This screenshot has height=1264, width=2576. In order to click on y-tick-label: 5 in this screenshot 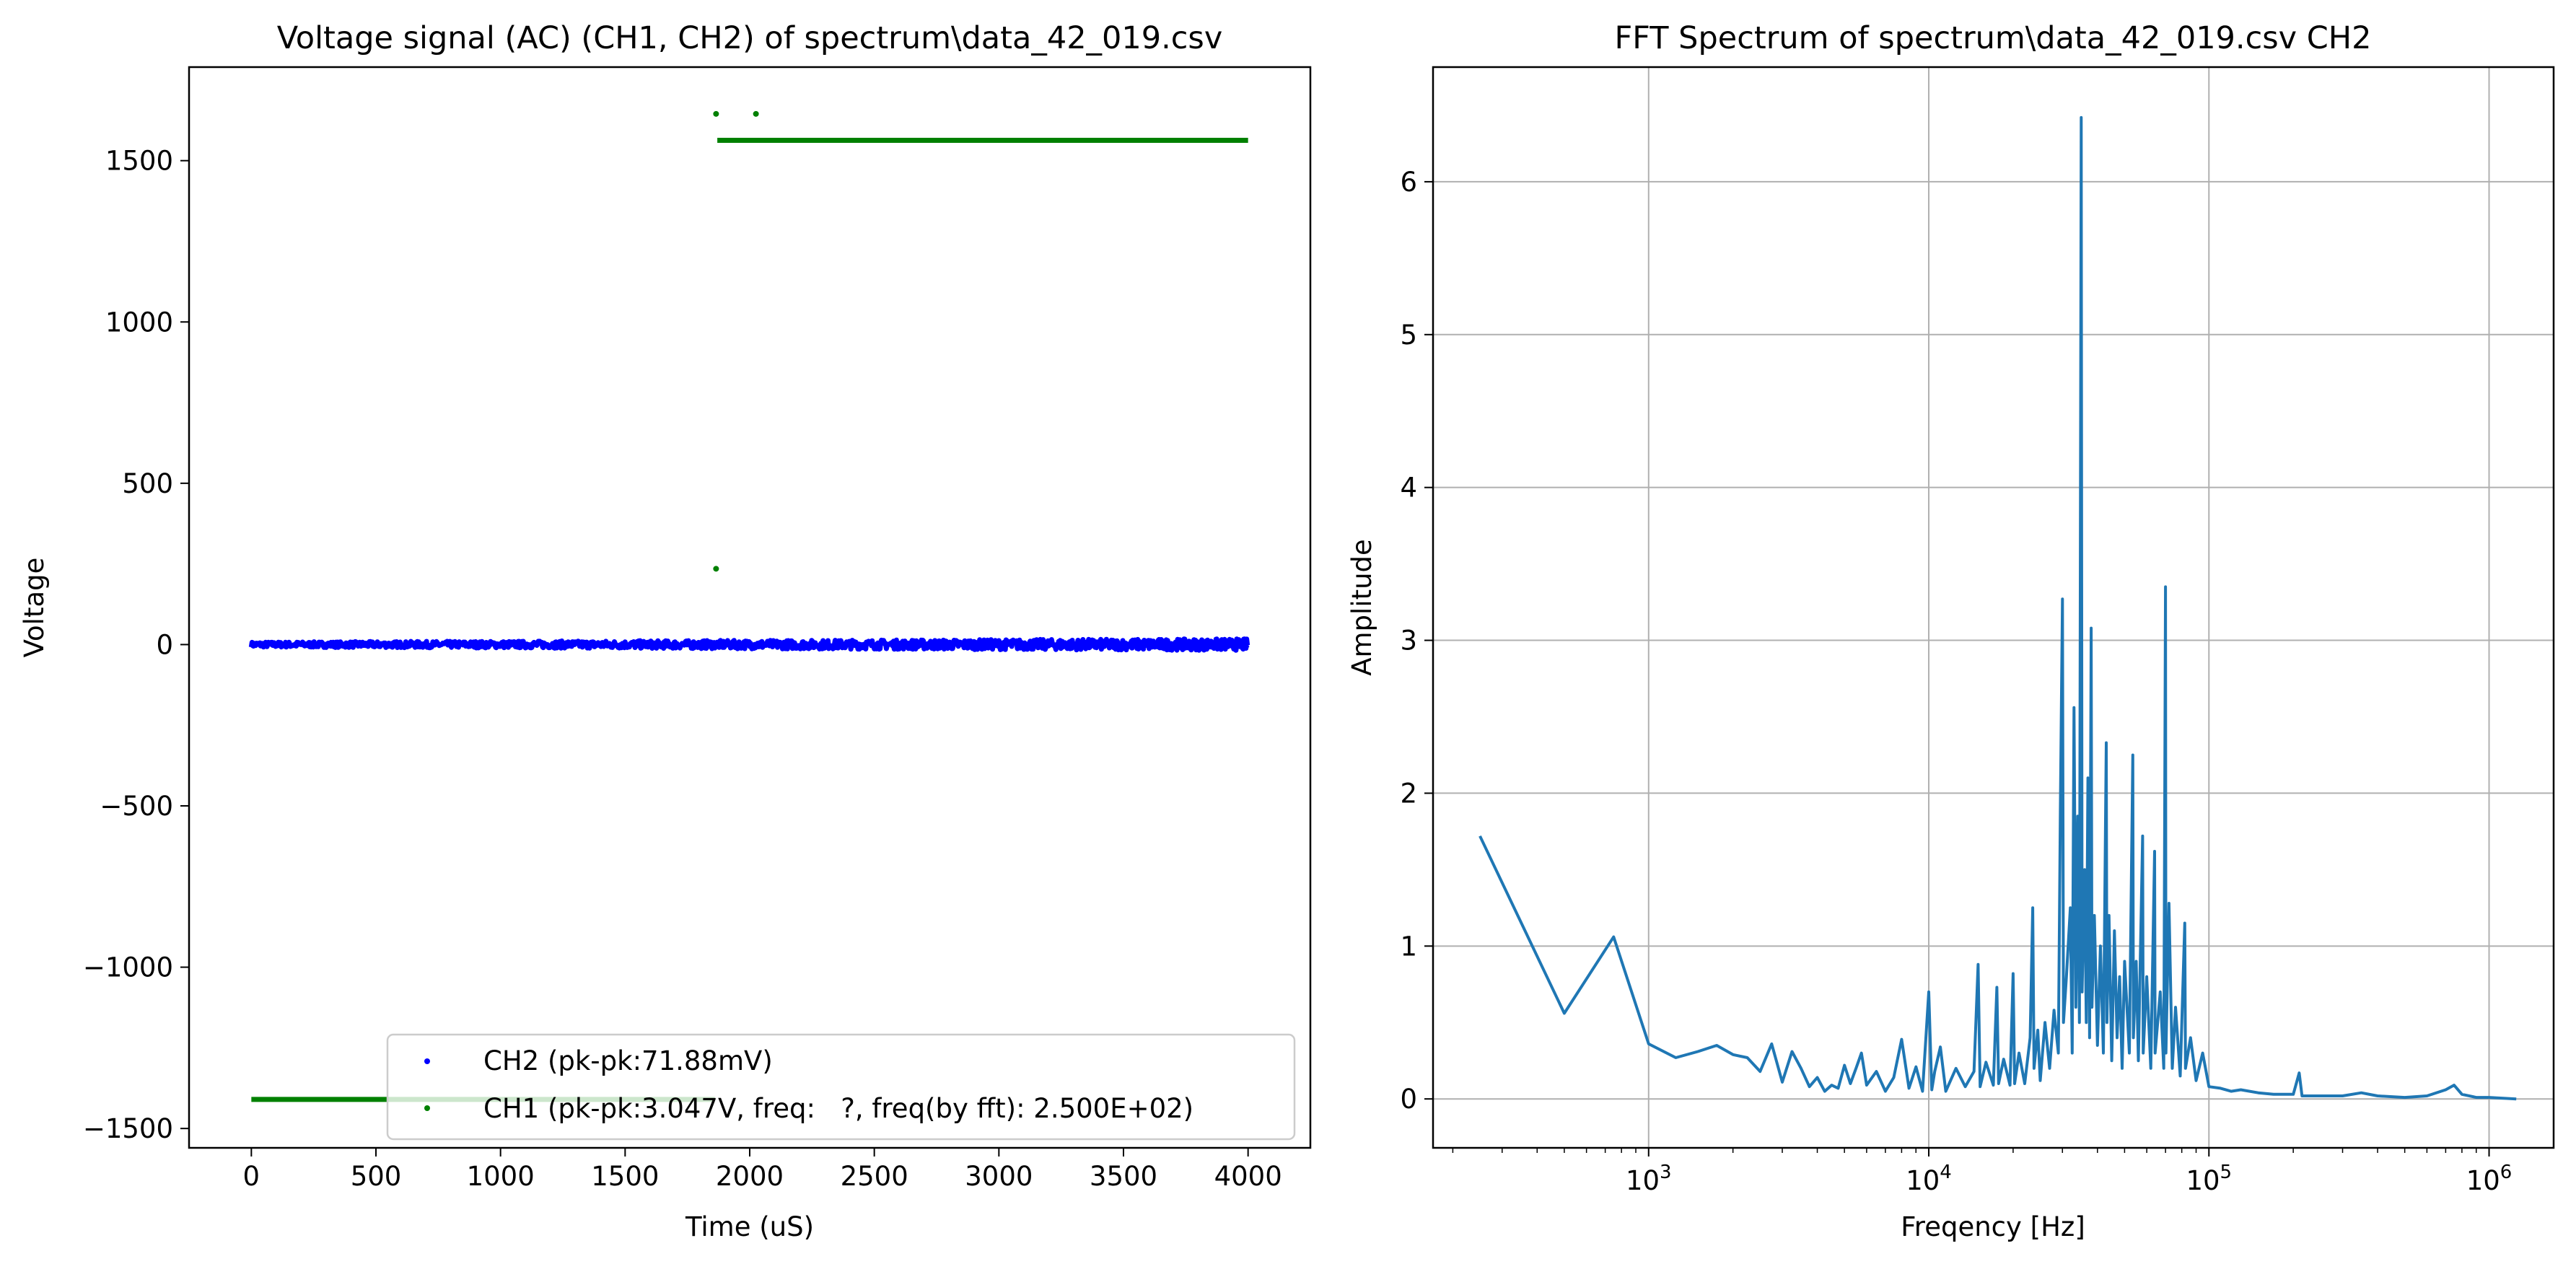, I will do `click(1408, 335)`.